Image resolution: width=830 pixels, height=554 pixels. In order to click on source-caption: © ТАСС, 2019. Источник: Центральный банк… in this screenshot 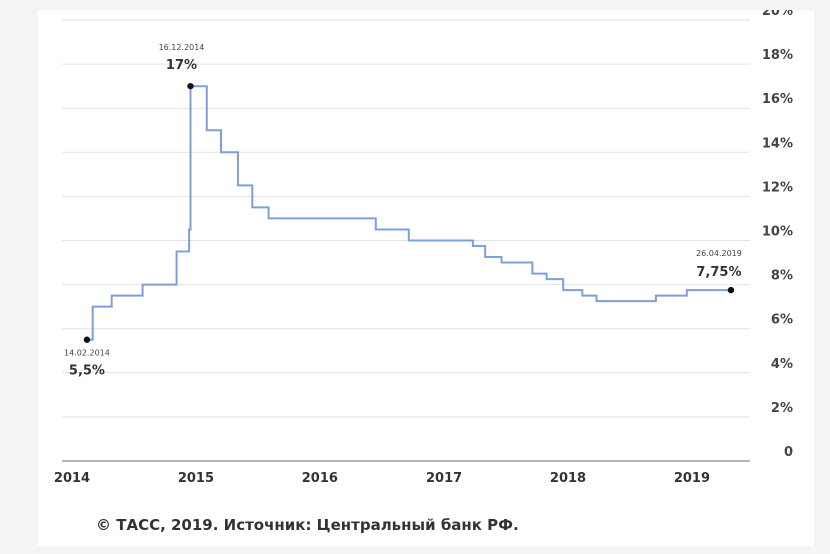, I will do `click(307, 525)`.